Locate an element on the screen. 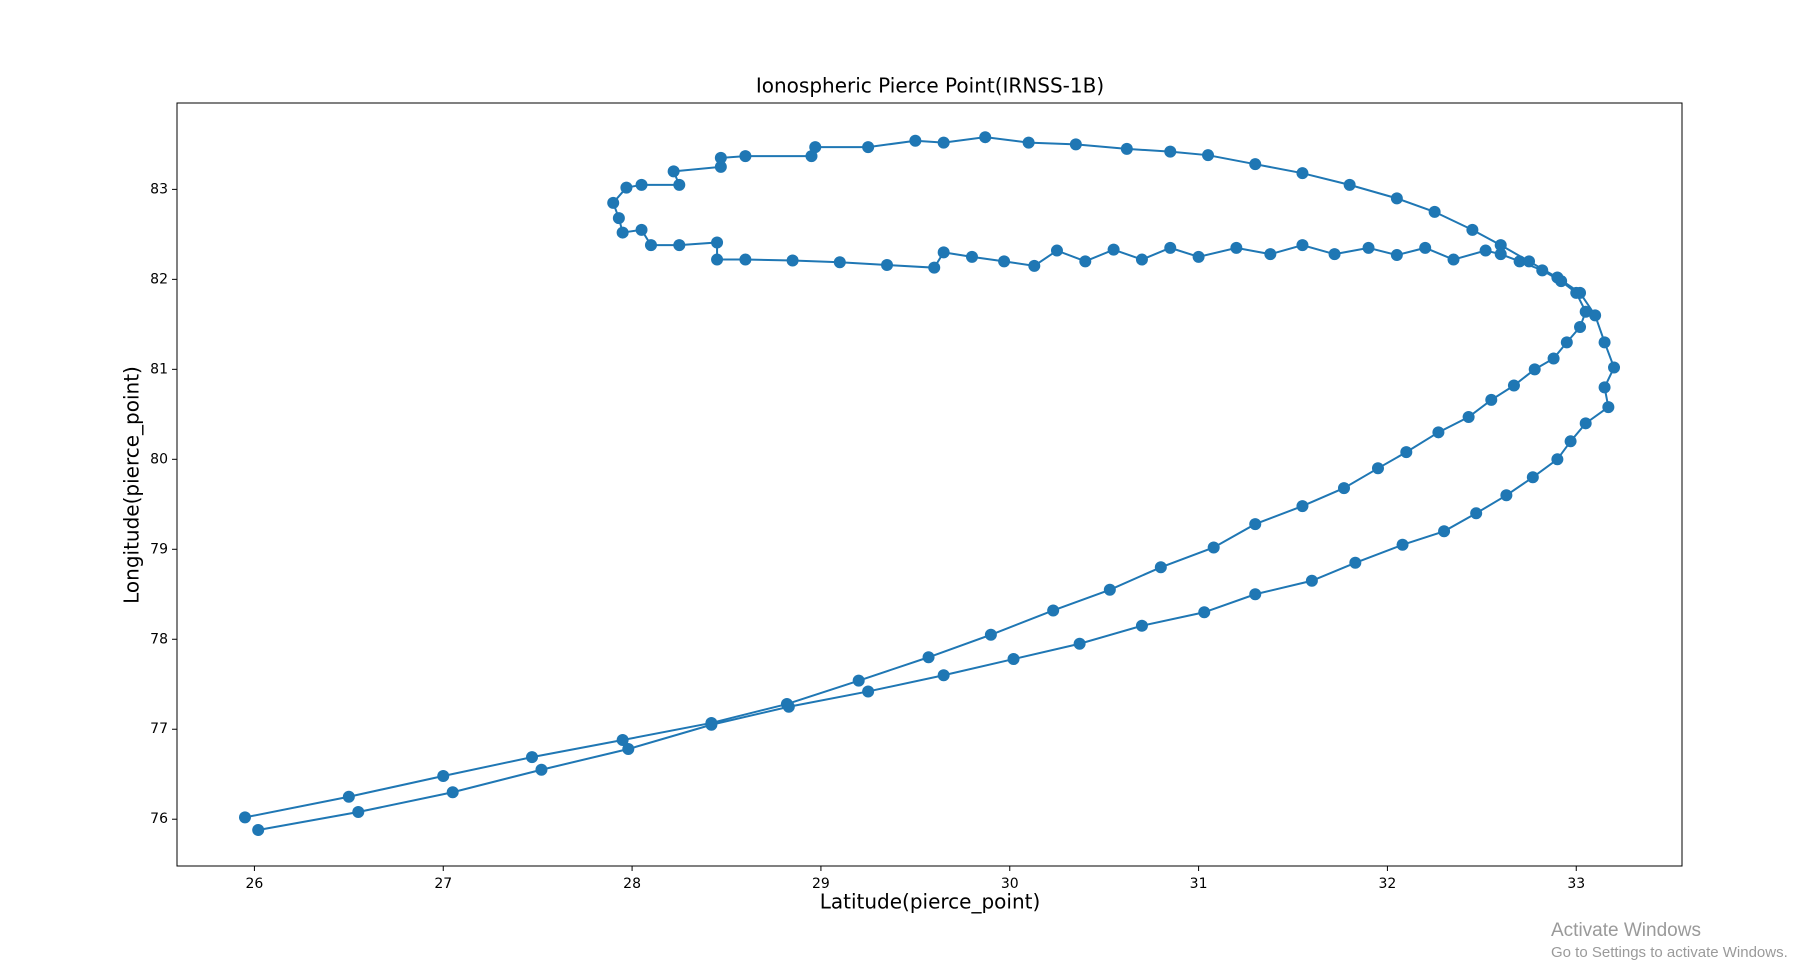 This screenshot has width=1808, height=960. x-tick-label: 32 is located at coordinates (1388, 884).